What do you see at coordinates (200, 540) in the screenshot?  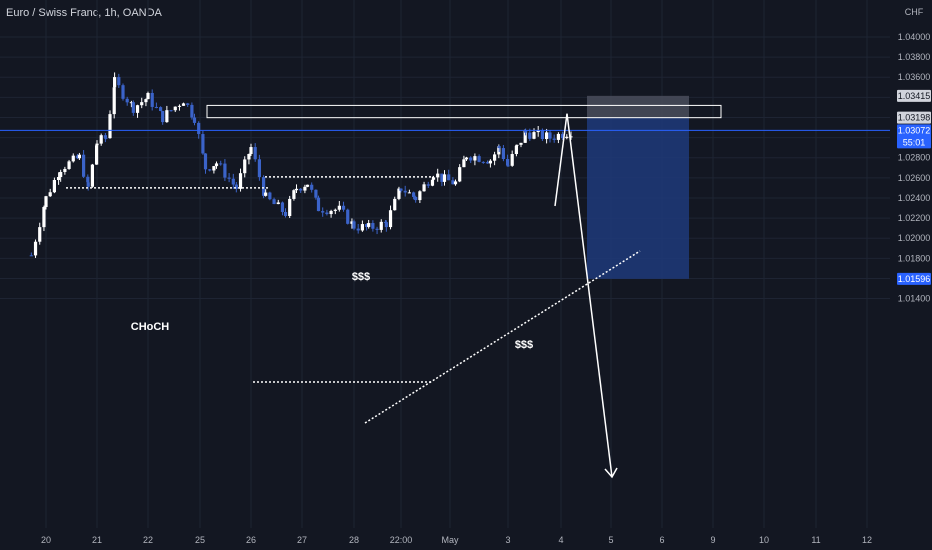 I see `x-tick-label: 25` at bounding box center [200, 540].